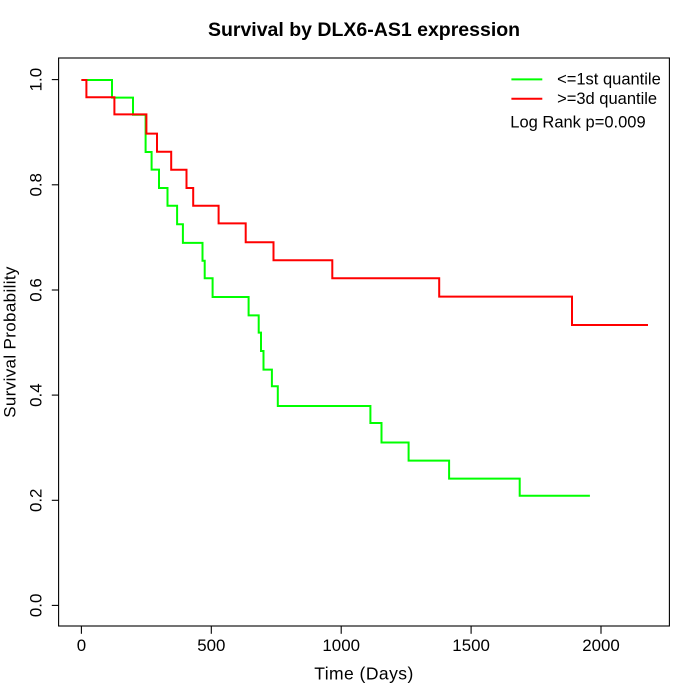 This screenshot has width=700, height=700. Describe the element at coordinates (36, 394) in the screenshot. I see `svg-text: 0.4` at that location.